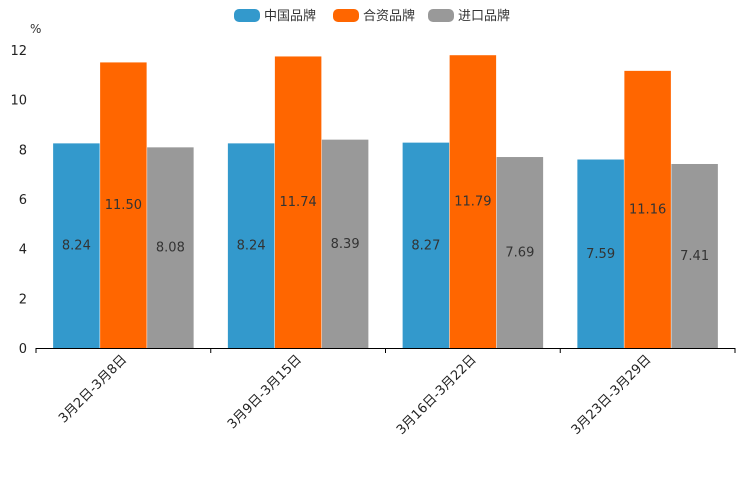  I want to click on data-label-2-3: 11.79, so click(472, 202).